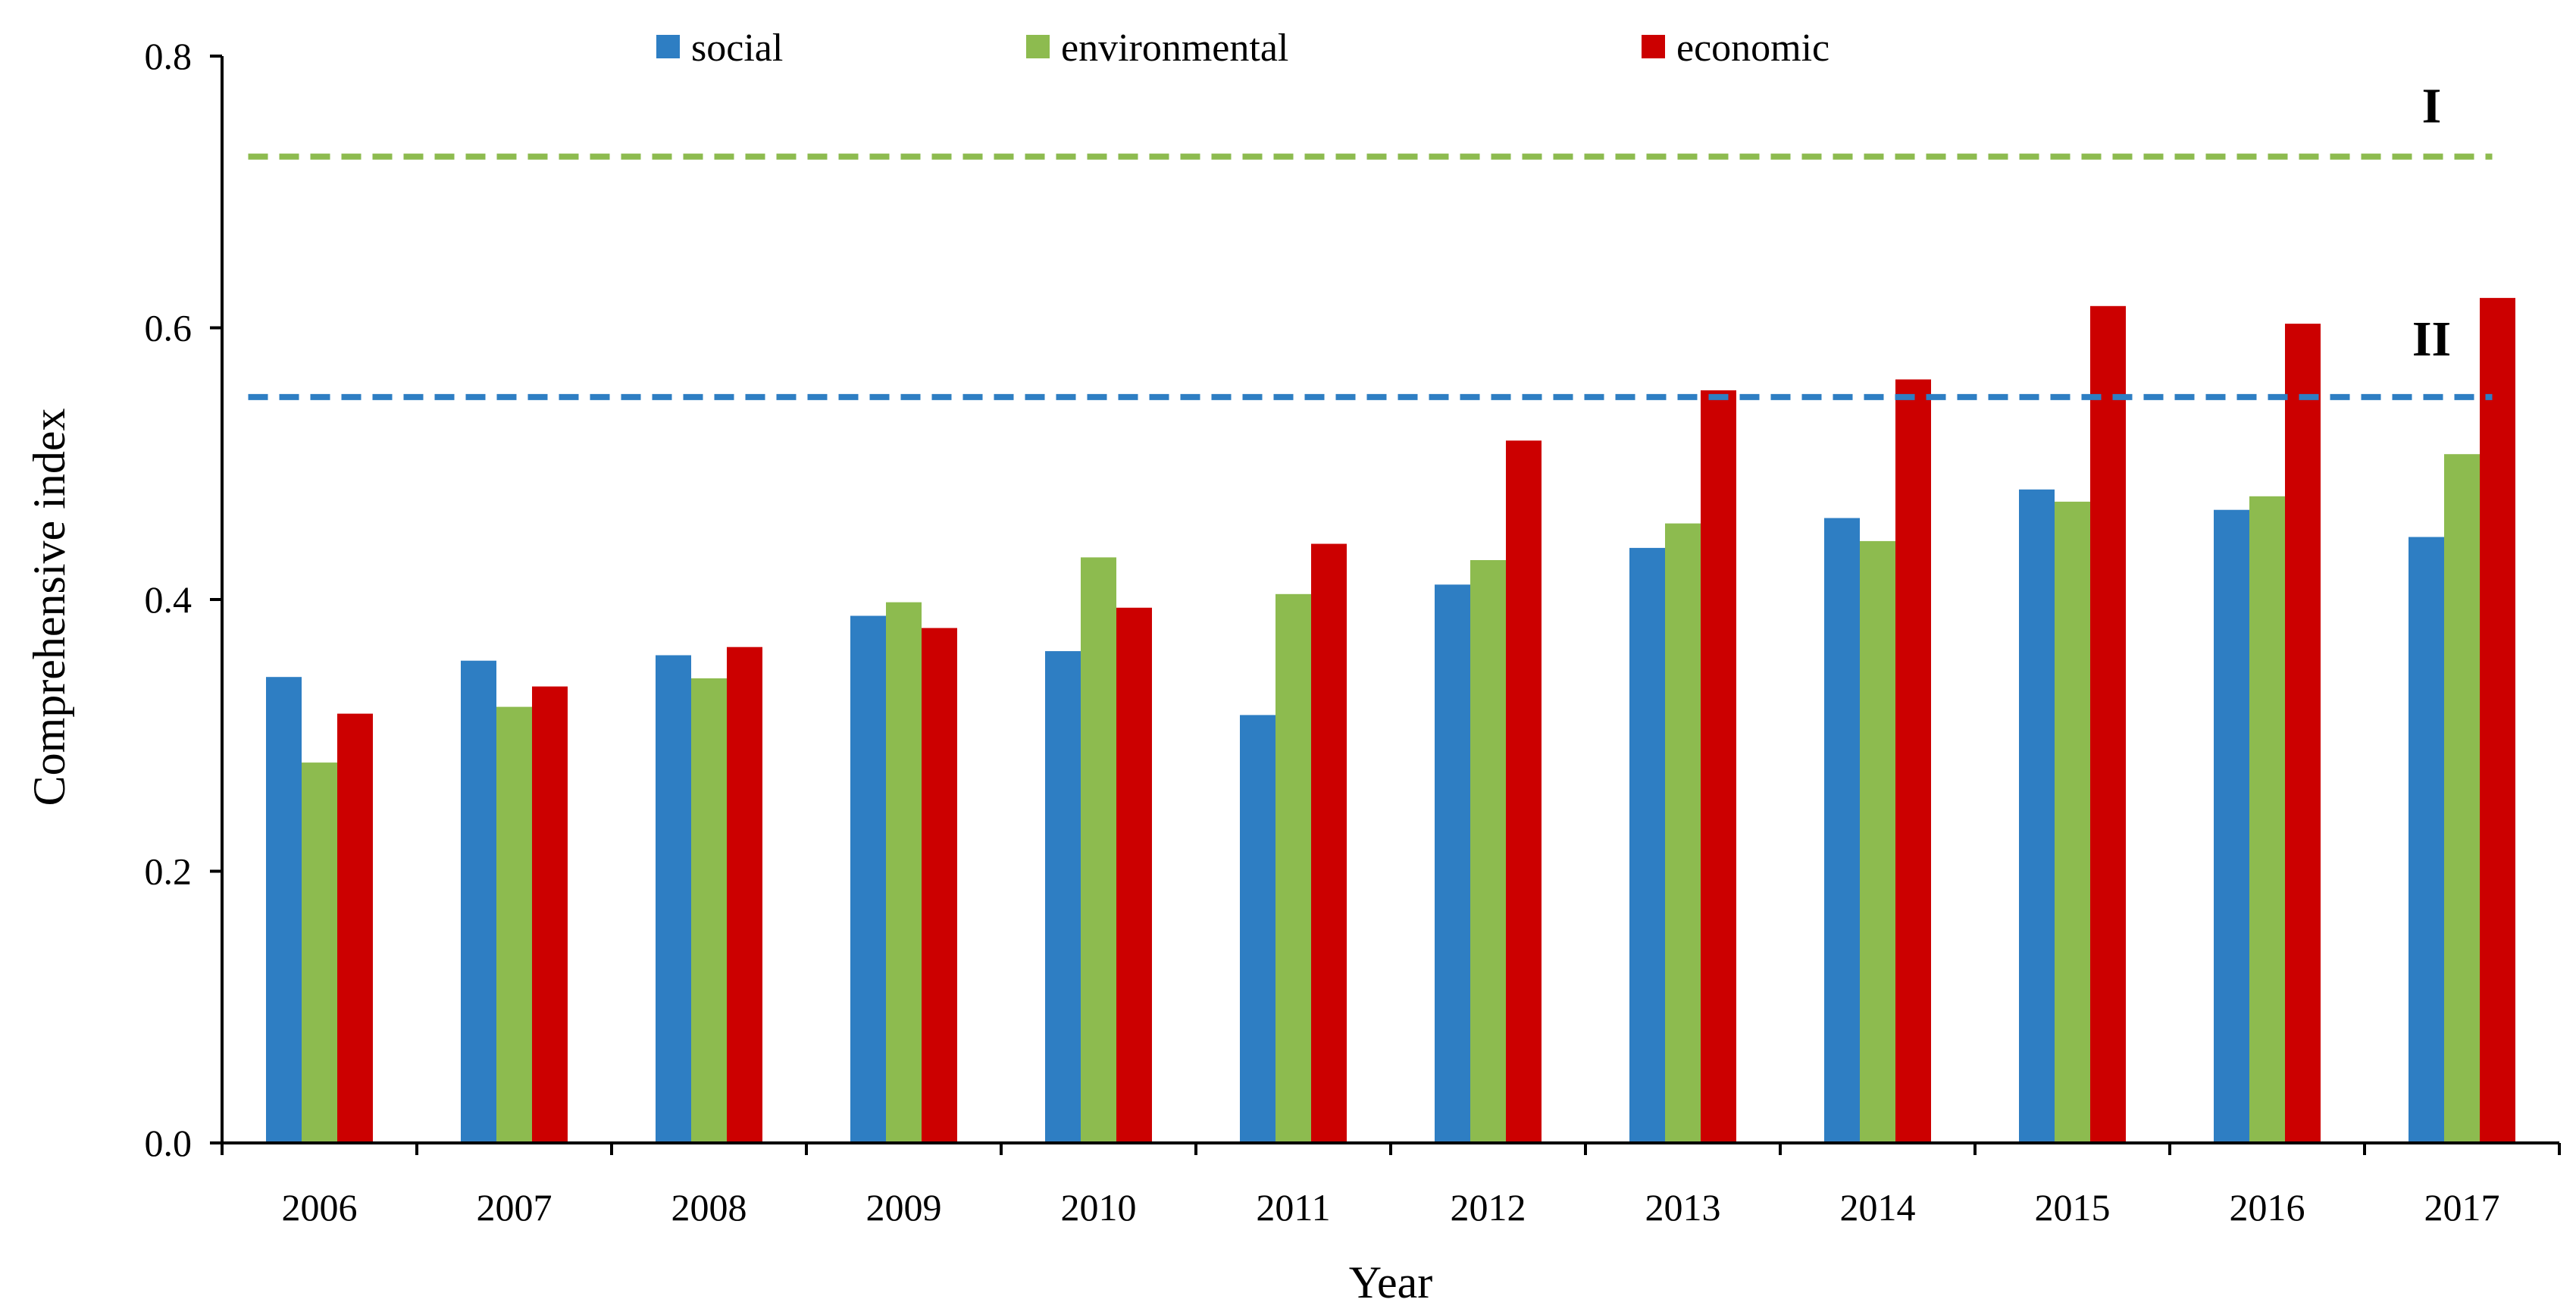  Describe the element at coordinates (904, 872) in the screenshot. I see `bar-environmental-2009` at that location.